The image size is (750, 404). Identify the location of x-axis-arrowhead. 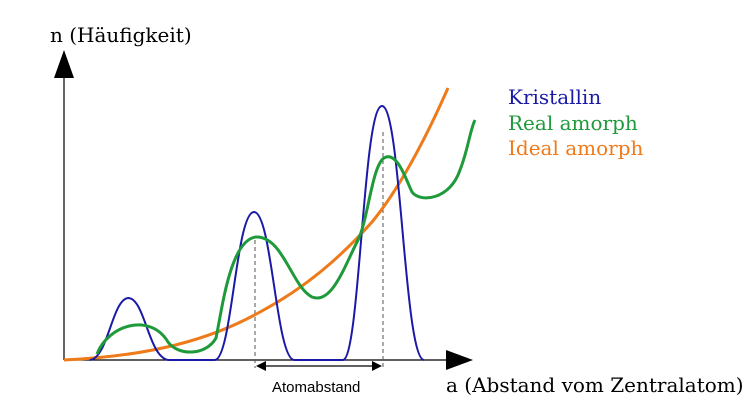
(459, 360).